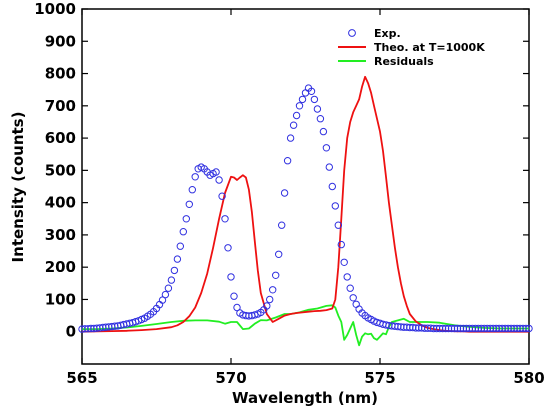 Image resolution: width=545 pixels, height=410 pixels. Describe the element at coordinates (60, 41) in the screenshot. I see `y-tick-label: 900` at that location.